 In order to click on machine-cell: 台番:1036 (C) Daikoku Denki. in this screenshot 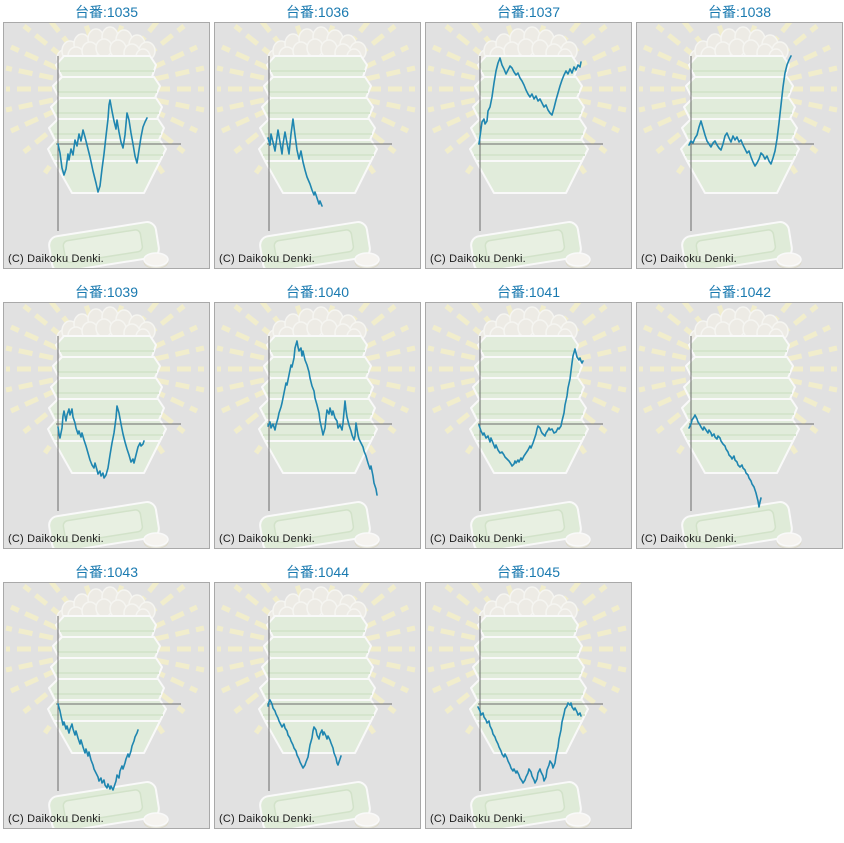, I will do `click(317, 135)`.